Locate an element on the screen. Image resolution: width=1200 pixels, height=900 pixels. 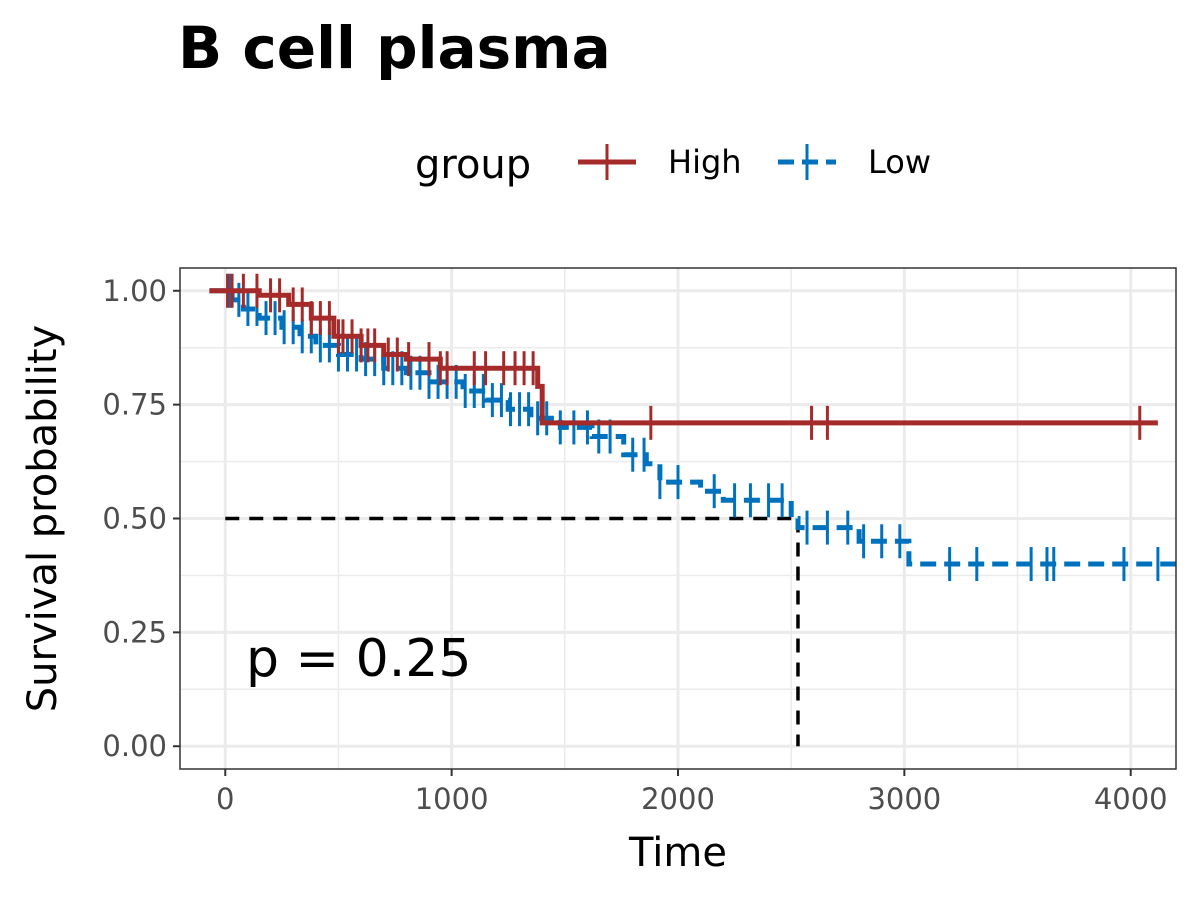
x-tick-label: 1000 is located at coordinates (452, 799).